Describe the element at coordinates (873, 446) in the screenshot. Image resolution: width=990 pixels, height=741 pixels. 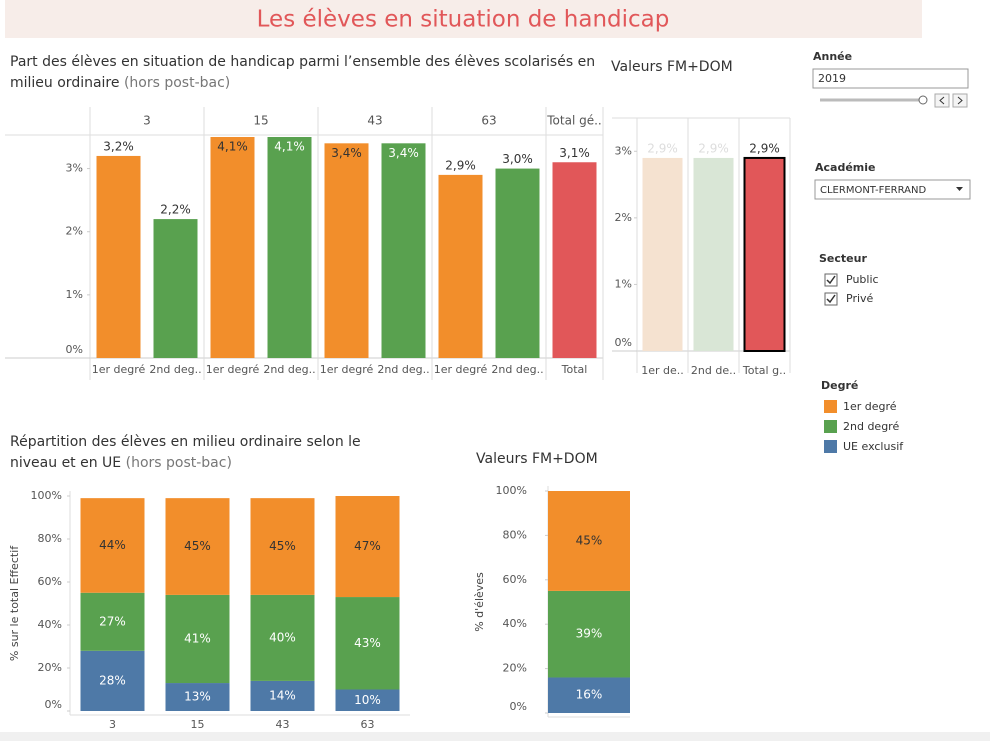
I see `legend-label: UE exclusif` at that location.